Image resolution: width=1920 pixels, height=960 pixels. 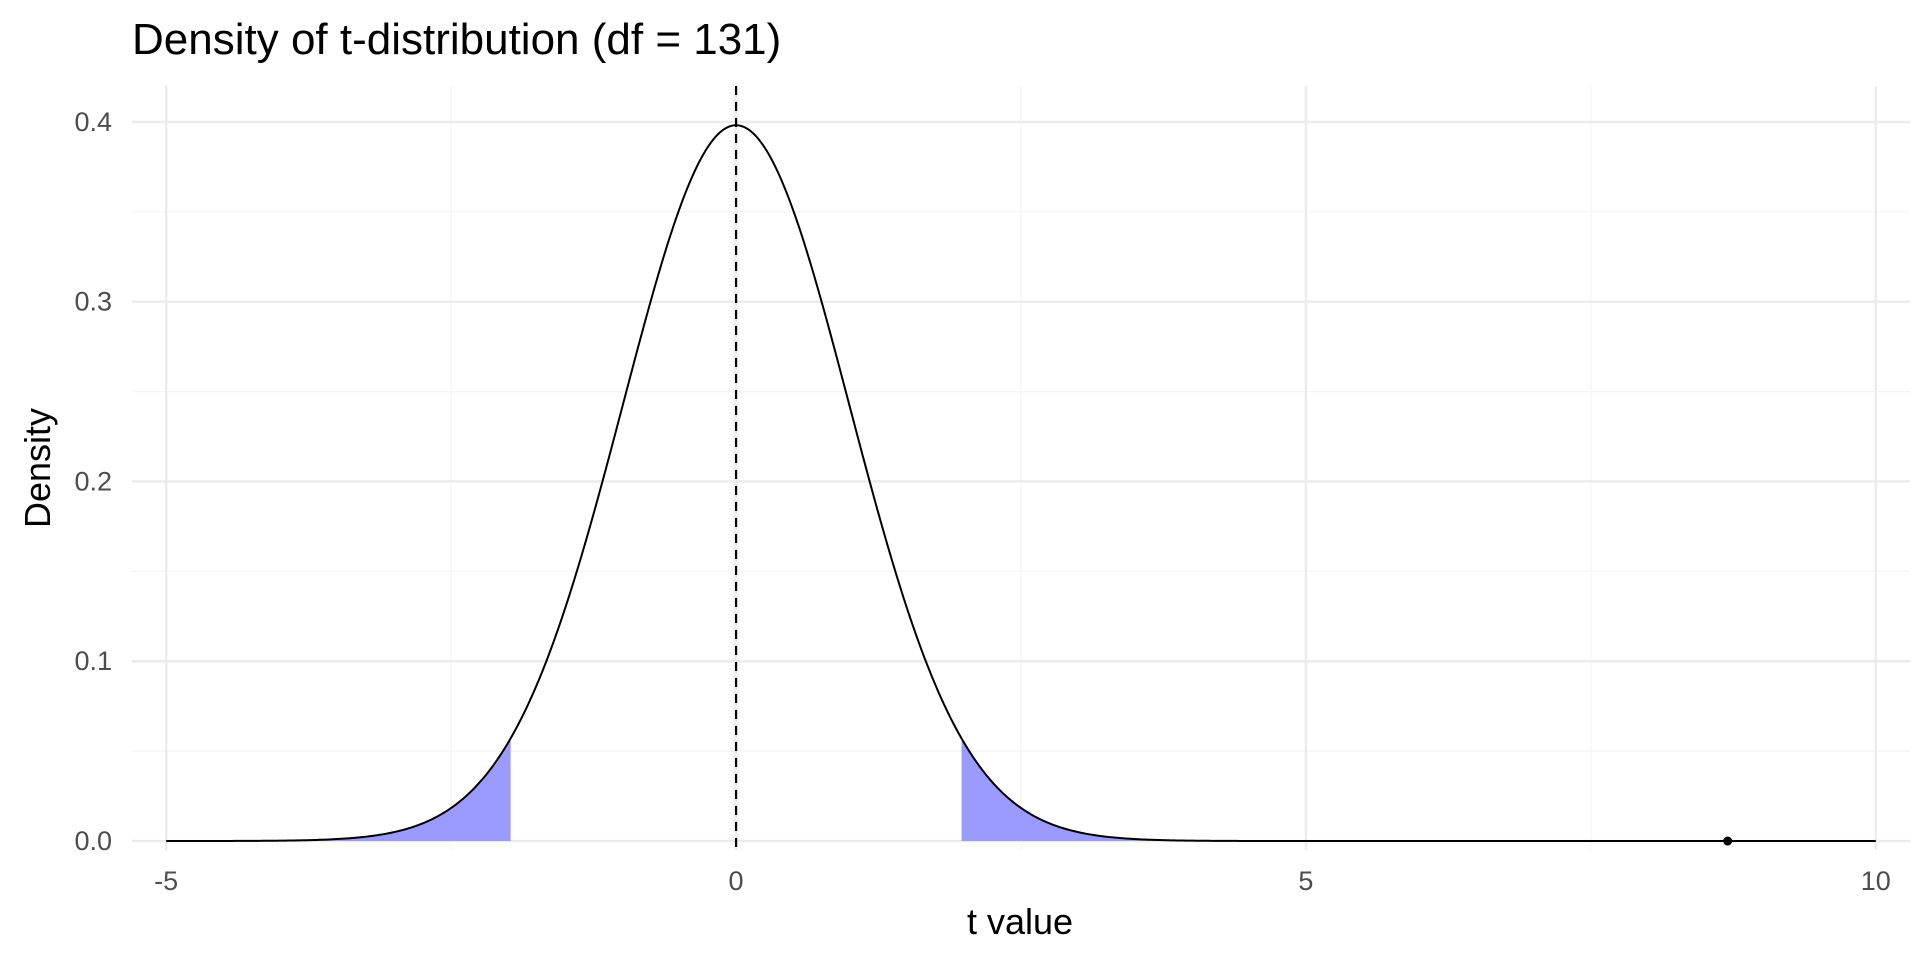 I want to click on observed-point-layer, so click(x=1728, y=841).